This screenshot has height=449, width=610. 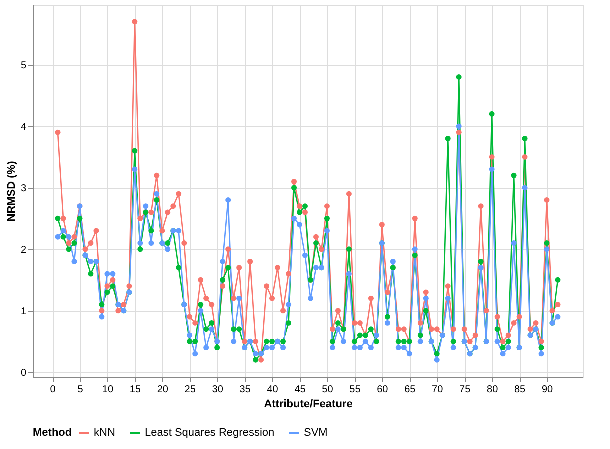 I want to click on x-tick-label: 85, so click(x=520, y=390).